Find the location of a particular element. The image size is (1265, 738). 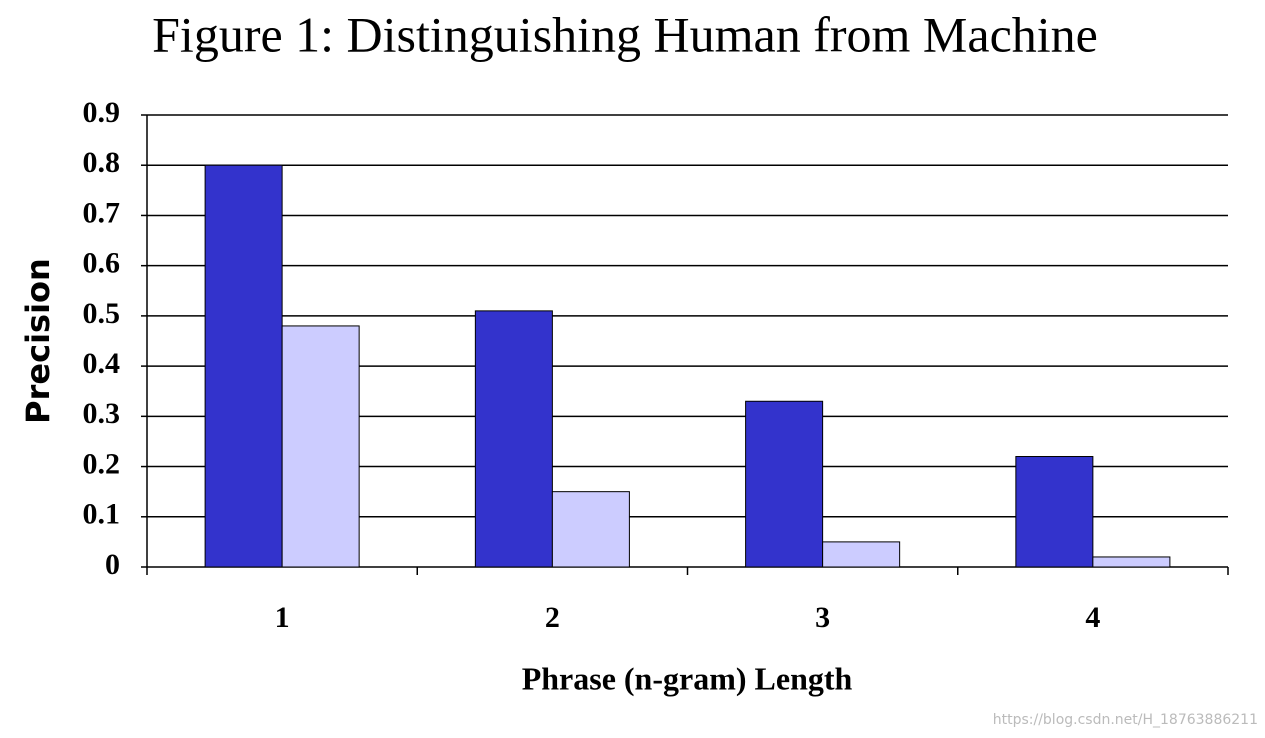

y-tick-label: 0 is located at coordinates (112, 564).